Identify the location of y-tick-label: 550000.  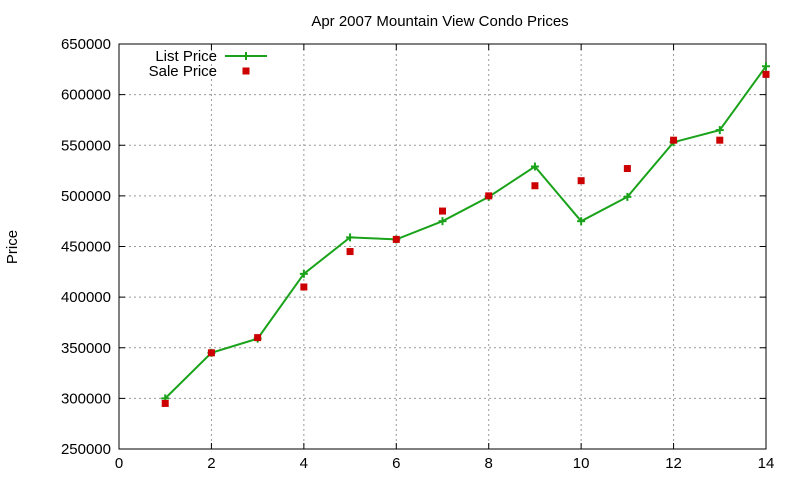
(86, 145).